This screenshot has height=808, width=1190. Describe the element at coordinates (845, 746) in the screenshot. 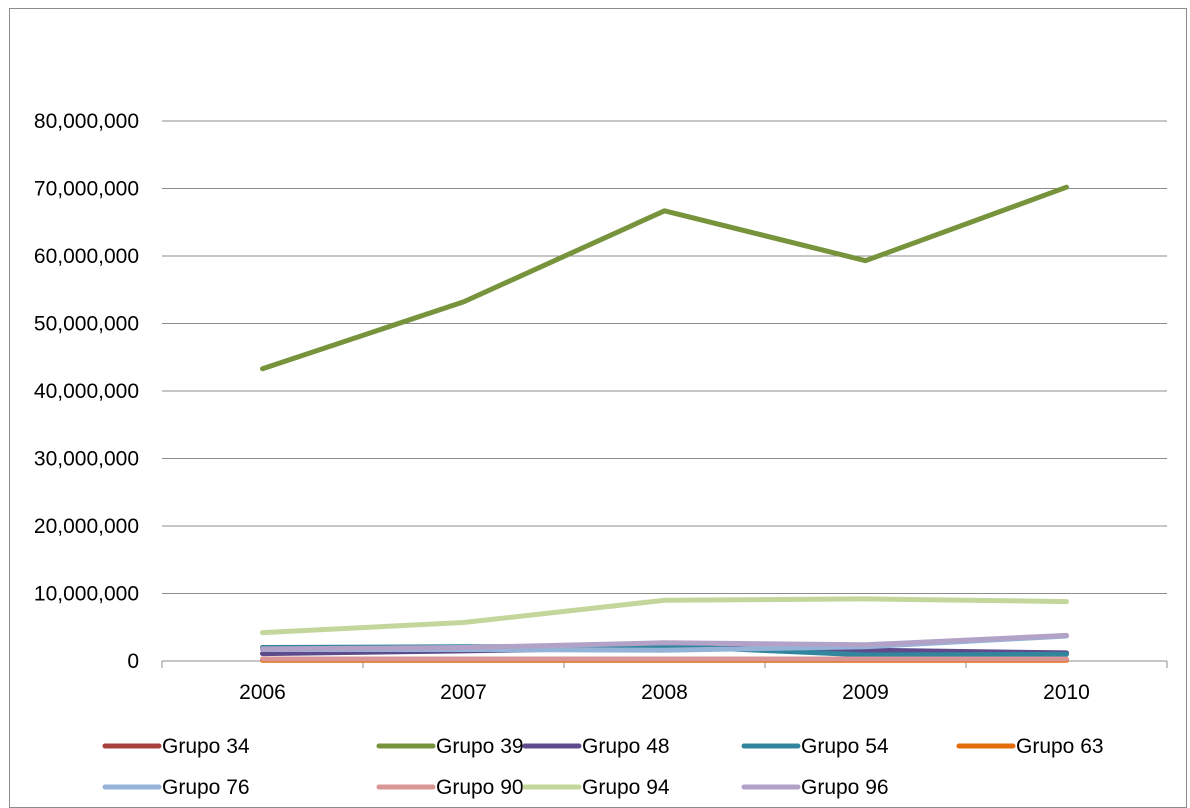

I see `legend-label: Grupo 54` at that location.